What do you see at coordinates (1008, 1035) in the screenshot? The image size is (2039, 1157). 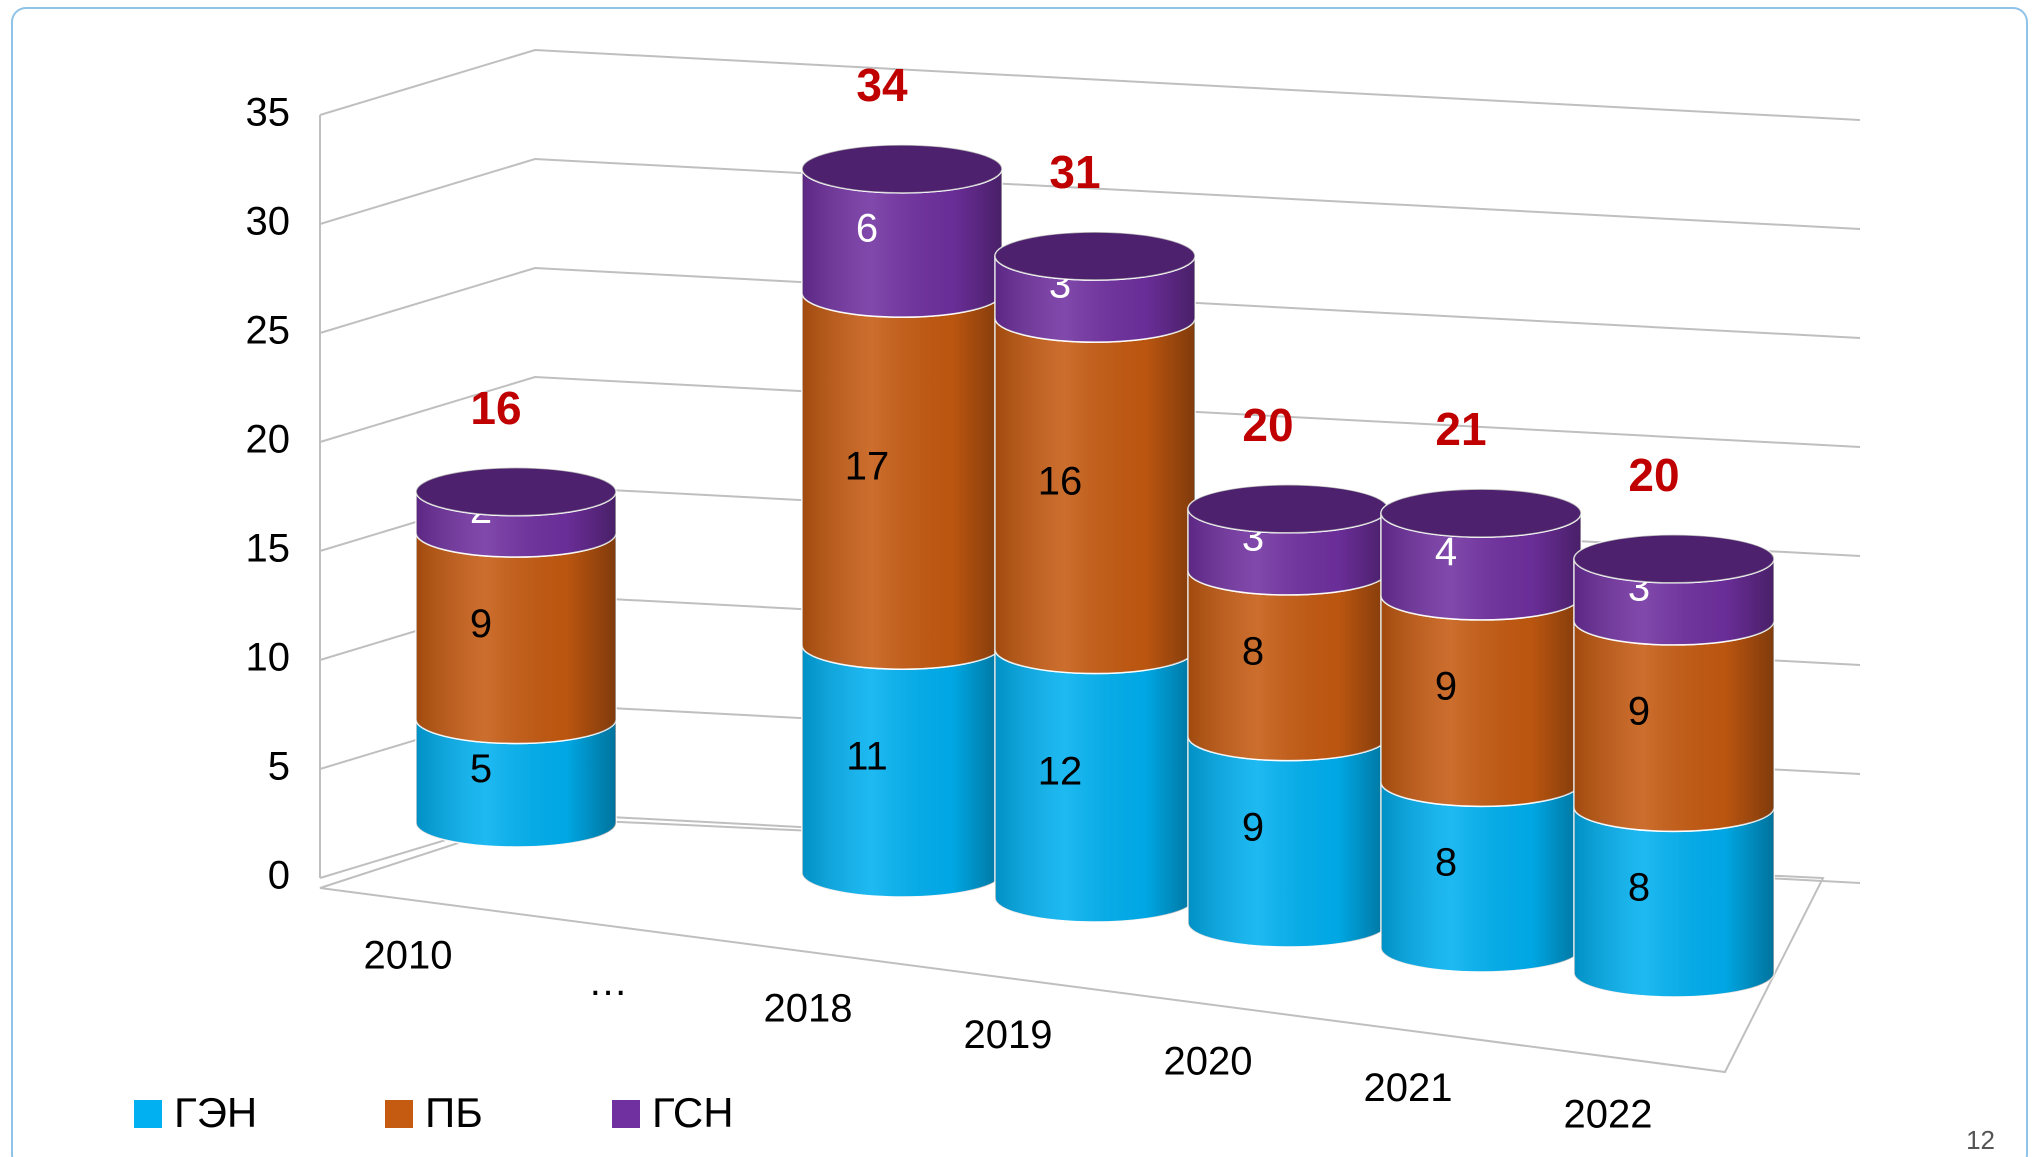 I see `x-tick-label: 2019` at bounding box center [1008, 1035].